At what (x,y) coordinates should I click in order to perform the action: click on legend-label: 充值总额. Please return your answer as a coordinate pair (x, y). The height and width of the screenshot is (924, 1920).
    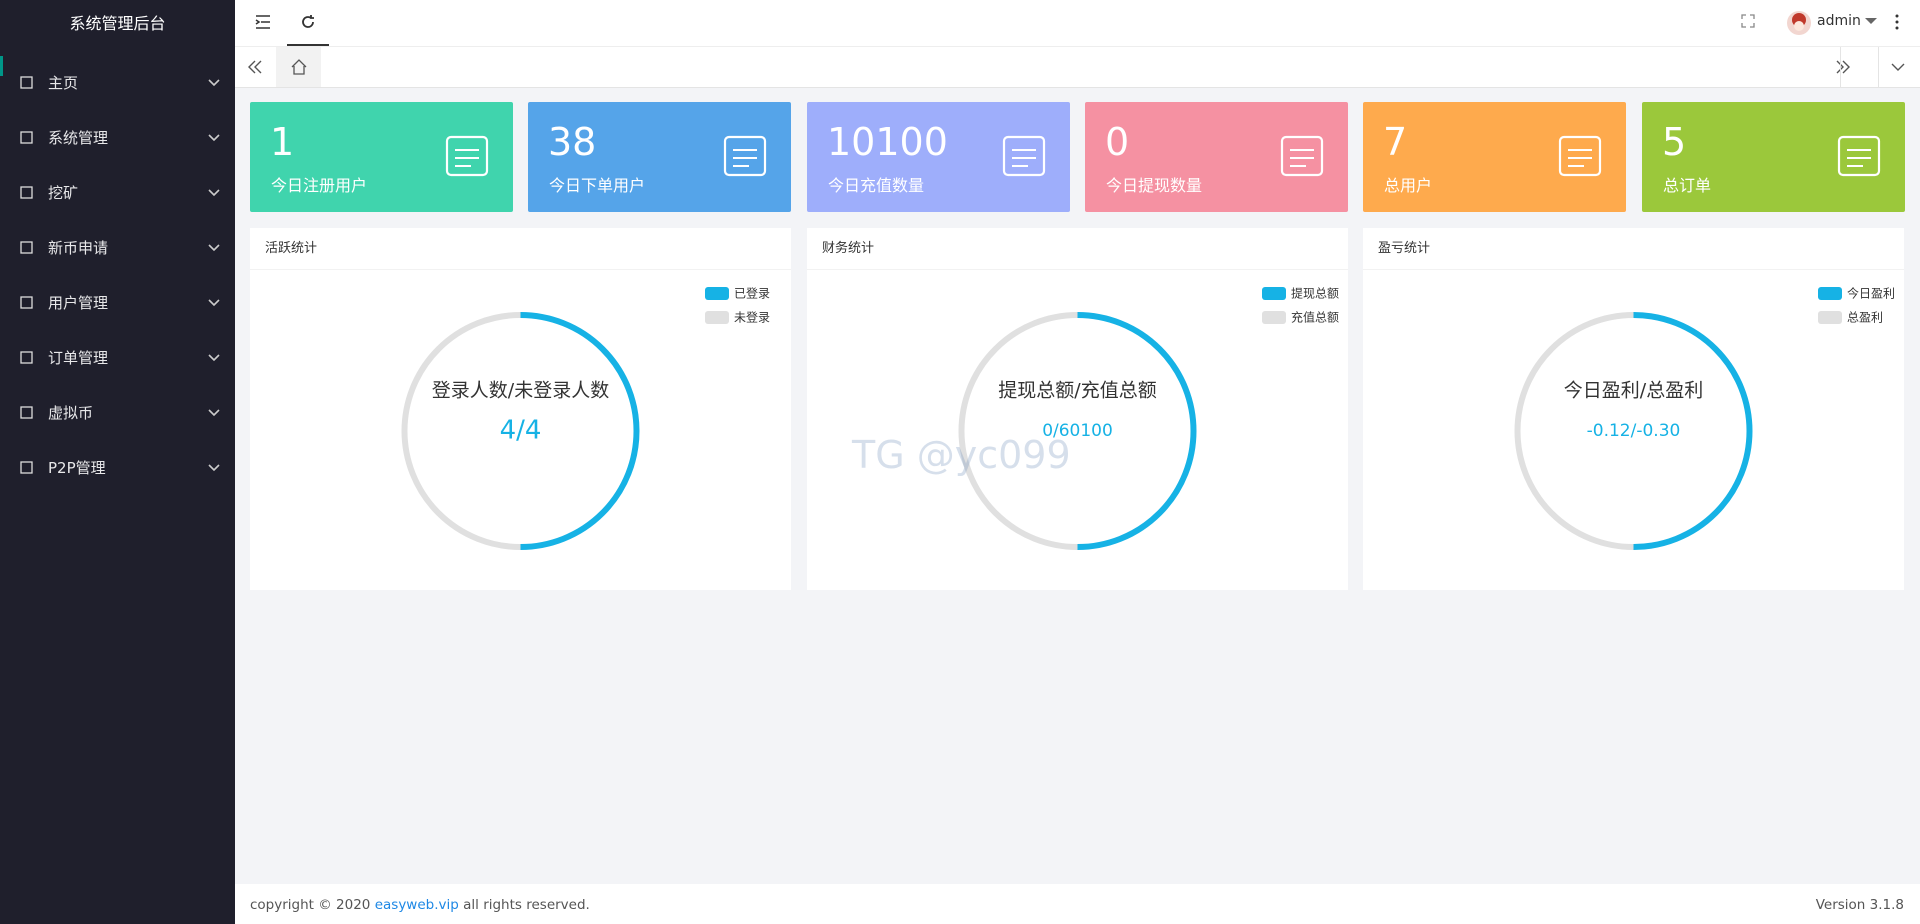
    Looking at the image, I should click on (1315, 317).